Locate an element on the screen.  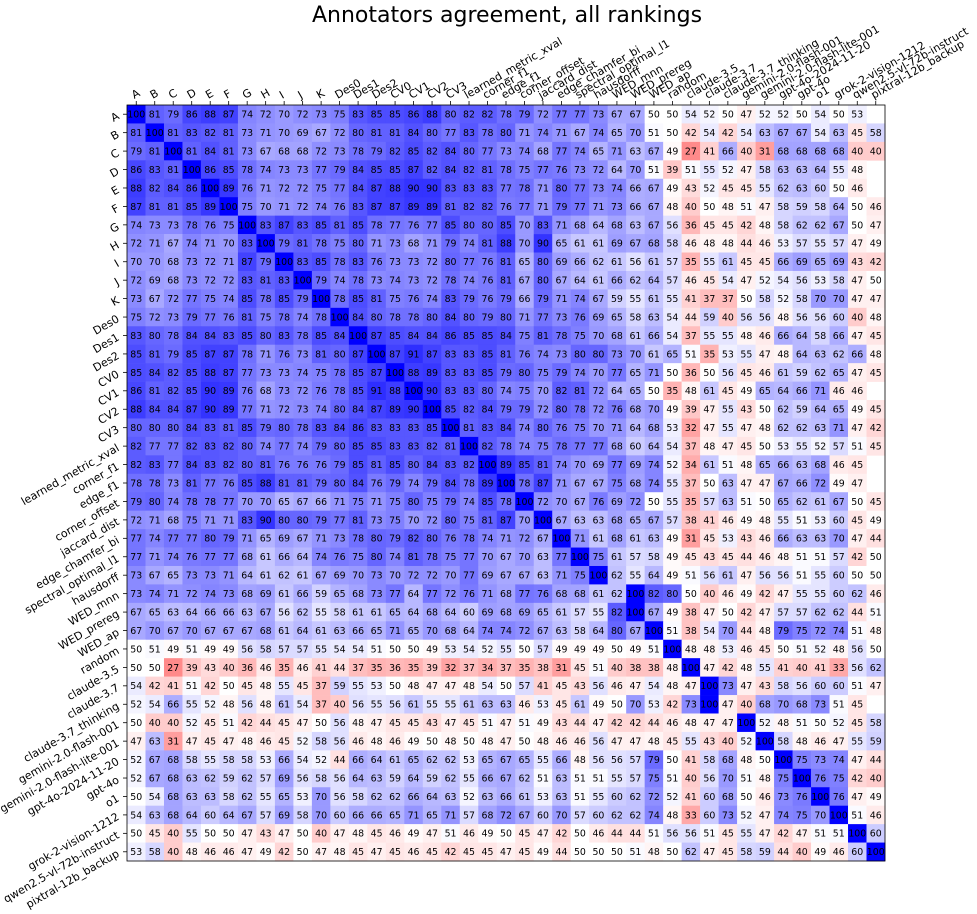
cell-value-label: 66 is located at coordinates (802, 391).